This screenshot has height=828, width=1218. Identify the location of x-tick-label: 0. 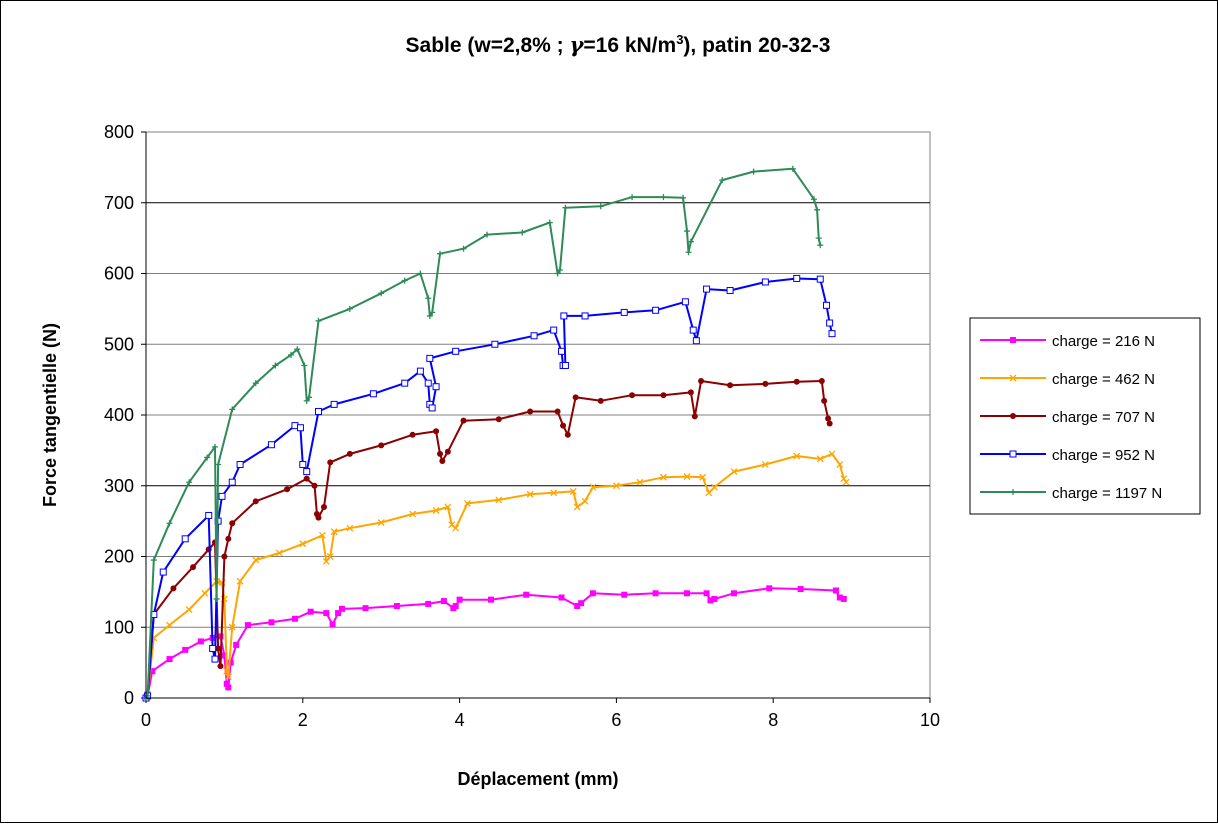
(146, 720).